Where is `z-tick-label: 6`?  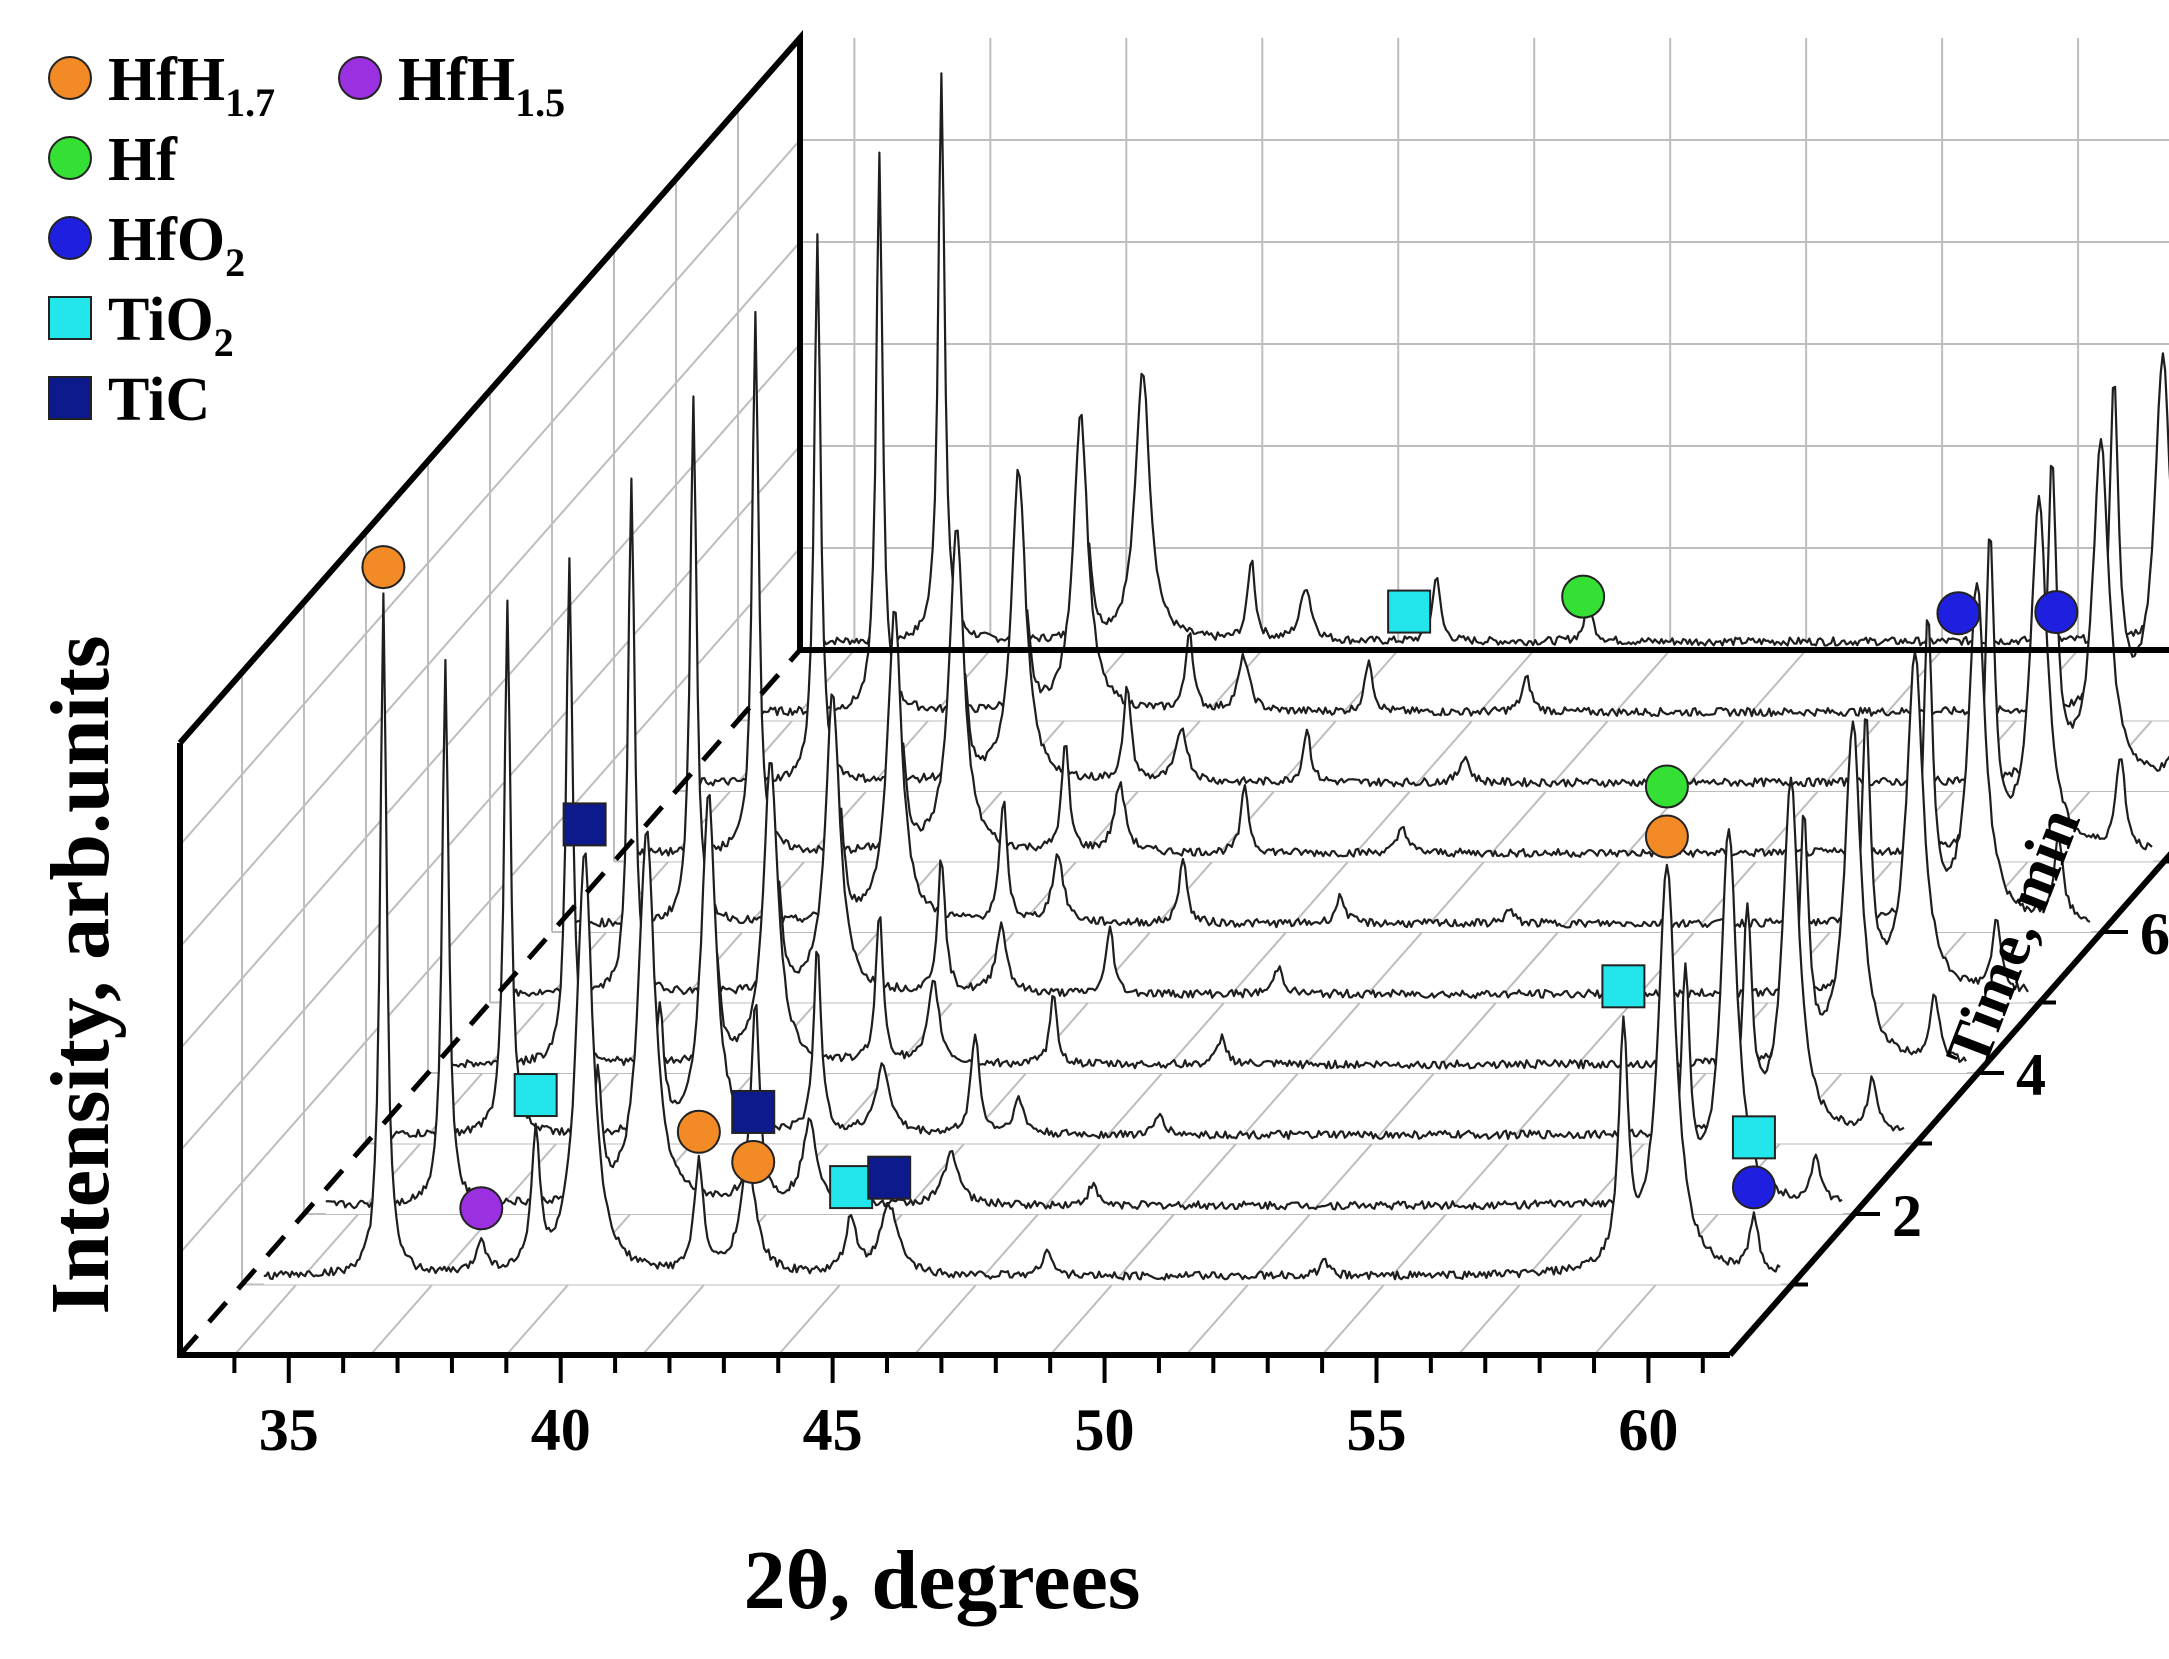
z-tick-label: 6 is located at coordinates (2154, 934).